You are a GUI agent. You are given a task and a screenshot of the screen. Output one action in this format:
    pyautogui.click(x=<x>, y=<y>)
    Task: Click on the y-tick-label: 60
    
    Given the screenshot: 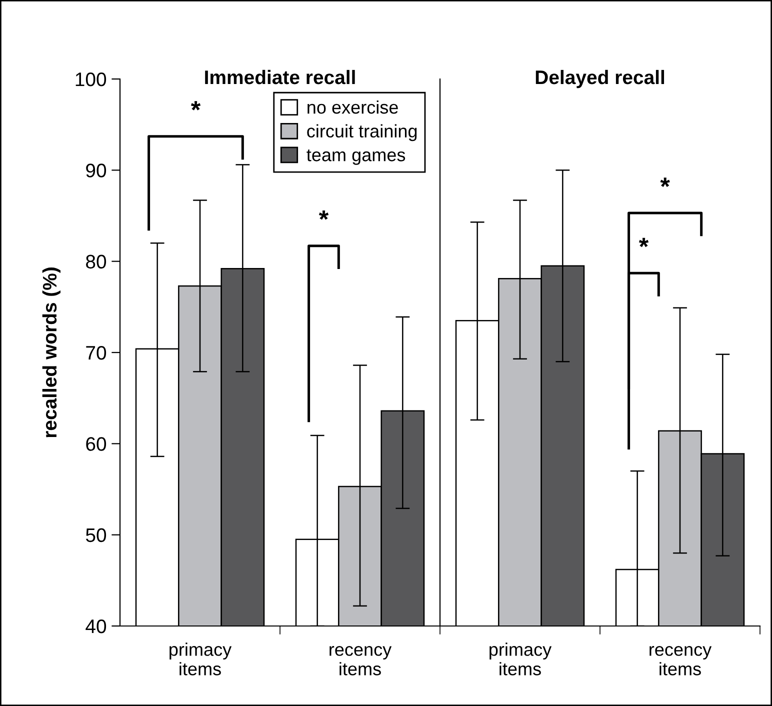 What is the action you would take?
    pyautogui.click(x=96, y=444)
    